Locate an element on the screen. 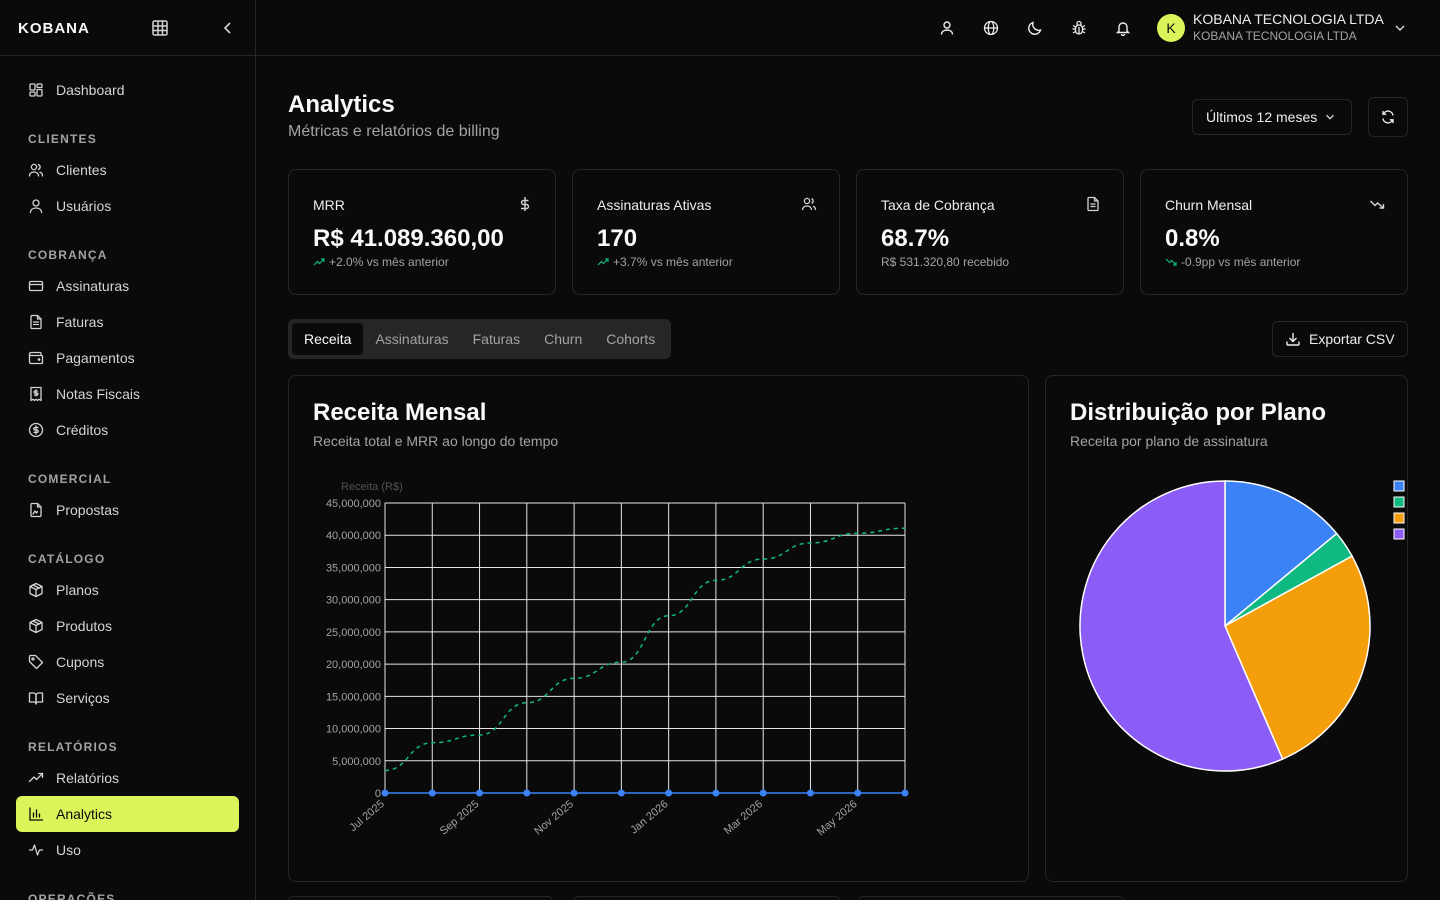 This screenshot has width=1440, height=900. file-signature-icon is located at coordinates (36, 510).